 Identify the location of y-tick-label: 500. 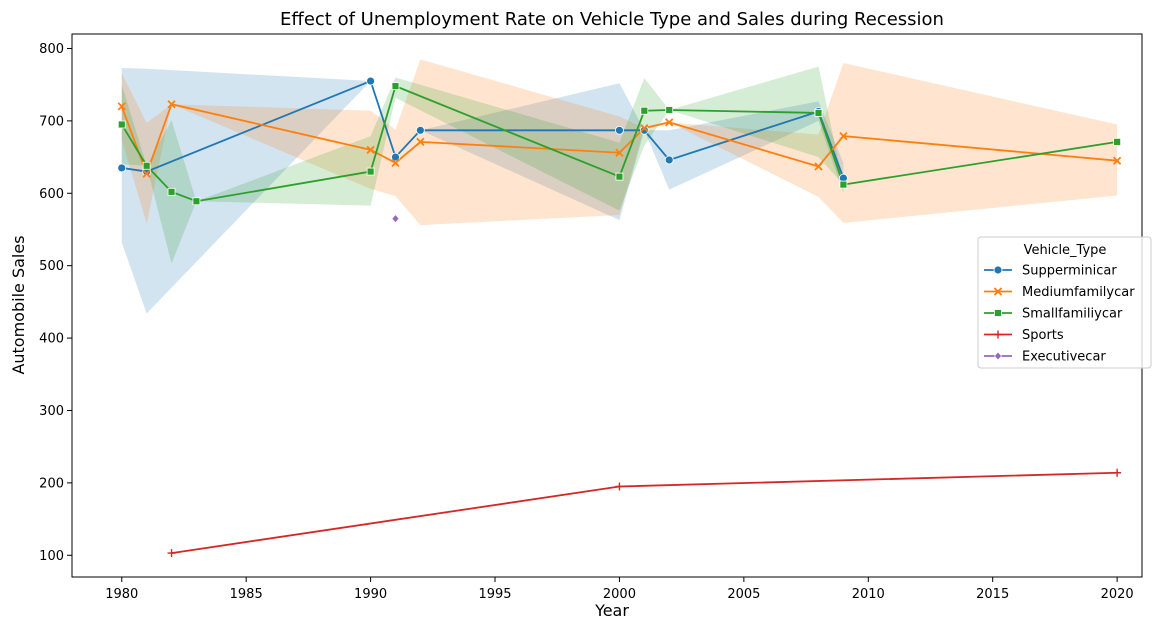
(51, 266).